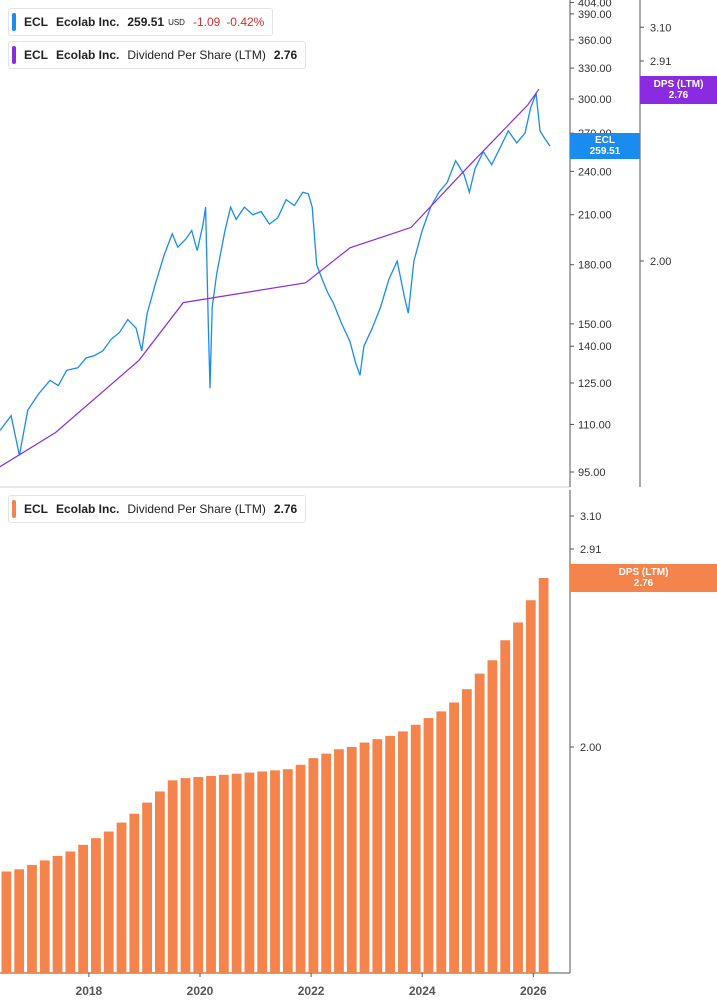 Image resolution: width=717 pixels, height=1005 pixels. Describe the element at coordinates (196, 55) in the screenshot. I see `legend-dps-top-metric: Dividend Per Share (LTM)` at that location.